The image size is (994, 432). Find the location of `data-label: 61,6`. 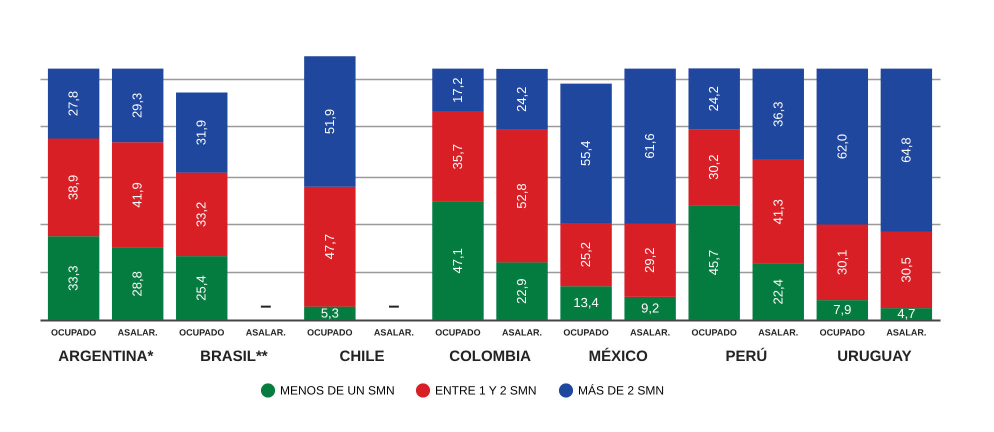

data-label: 61,6 is located at coordinates (650, 146).